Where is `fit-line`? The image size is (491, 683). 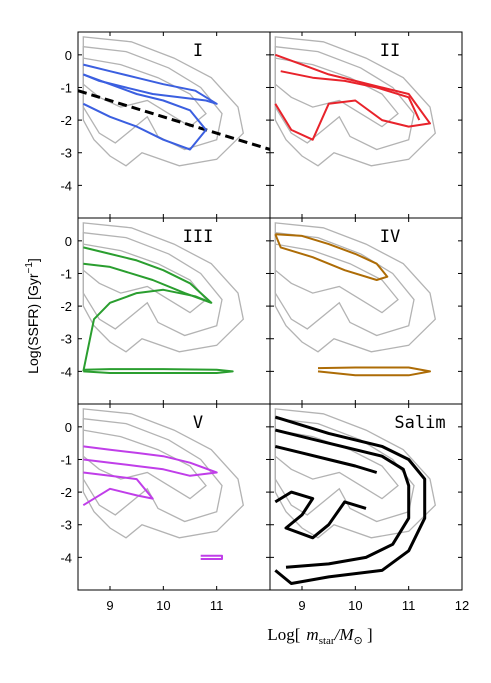
fit-line is located at coordinates (174, 120).